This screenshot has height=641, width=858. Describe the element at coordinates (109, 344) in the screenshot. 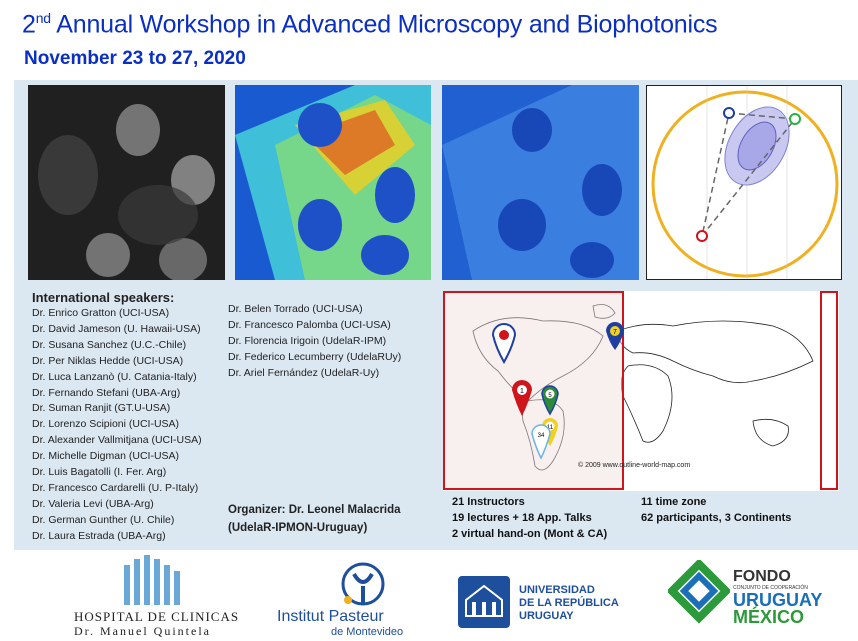

I see `speaker-item: Dr. Susana Sanchez (U.C.-Chile)` at that location.